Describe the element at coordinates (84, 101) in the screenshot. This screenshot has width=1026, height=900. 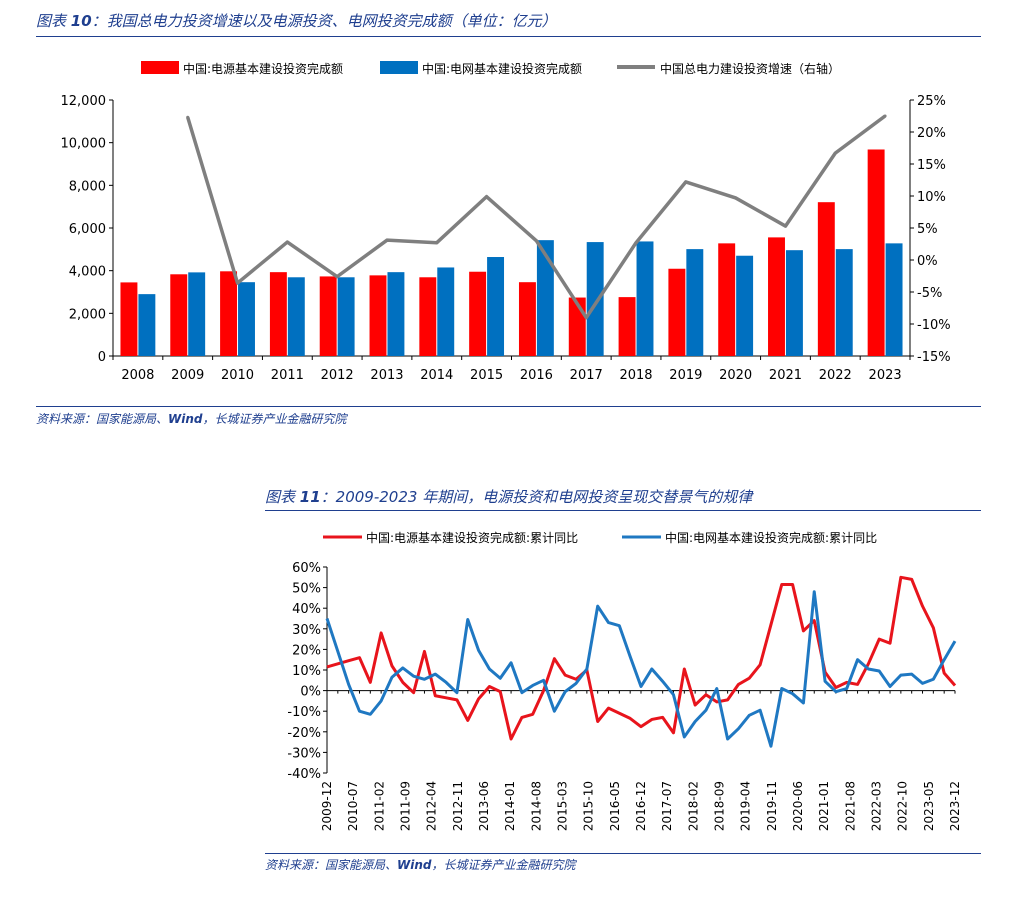
I see `left-tick-label: 12,000` at that location.